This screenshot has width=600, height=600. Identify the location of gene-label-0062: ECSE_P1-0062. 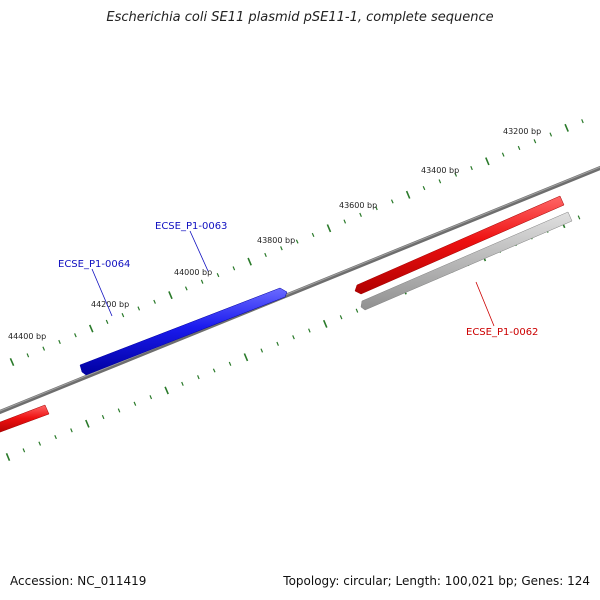
(502, 332).